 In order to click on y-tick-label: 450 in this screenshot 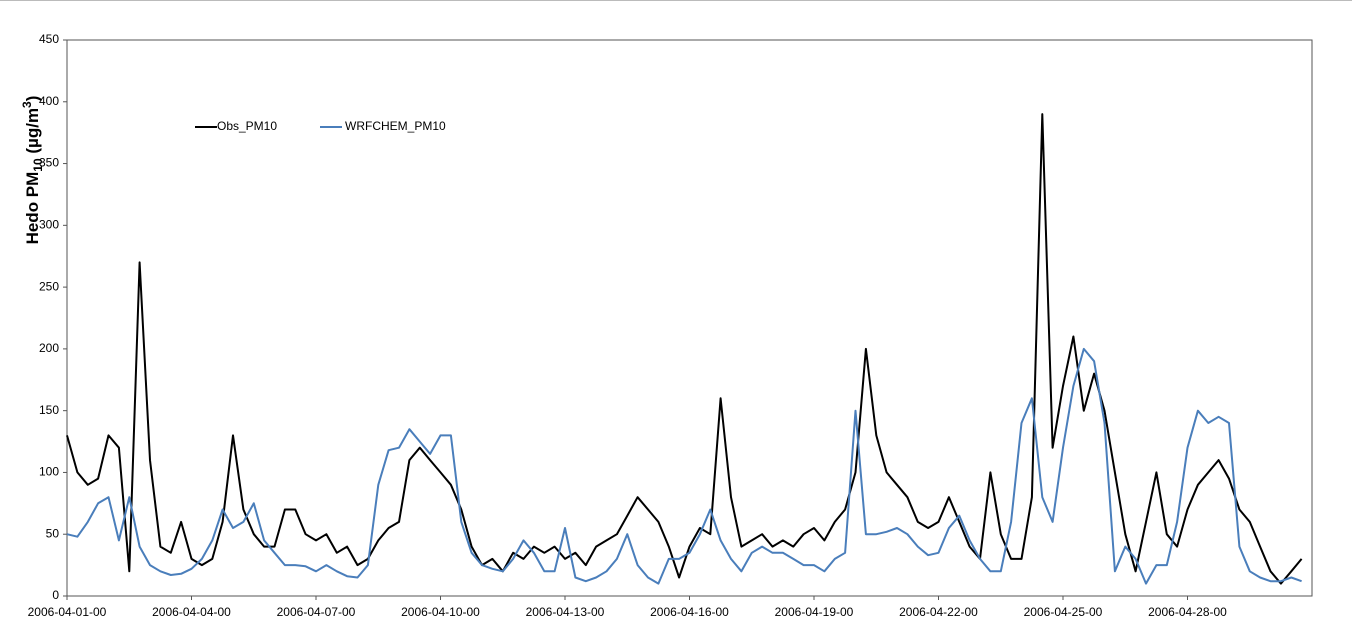, I will do `click(49, 39)`.